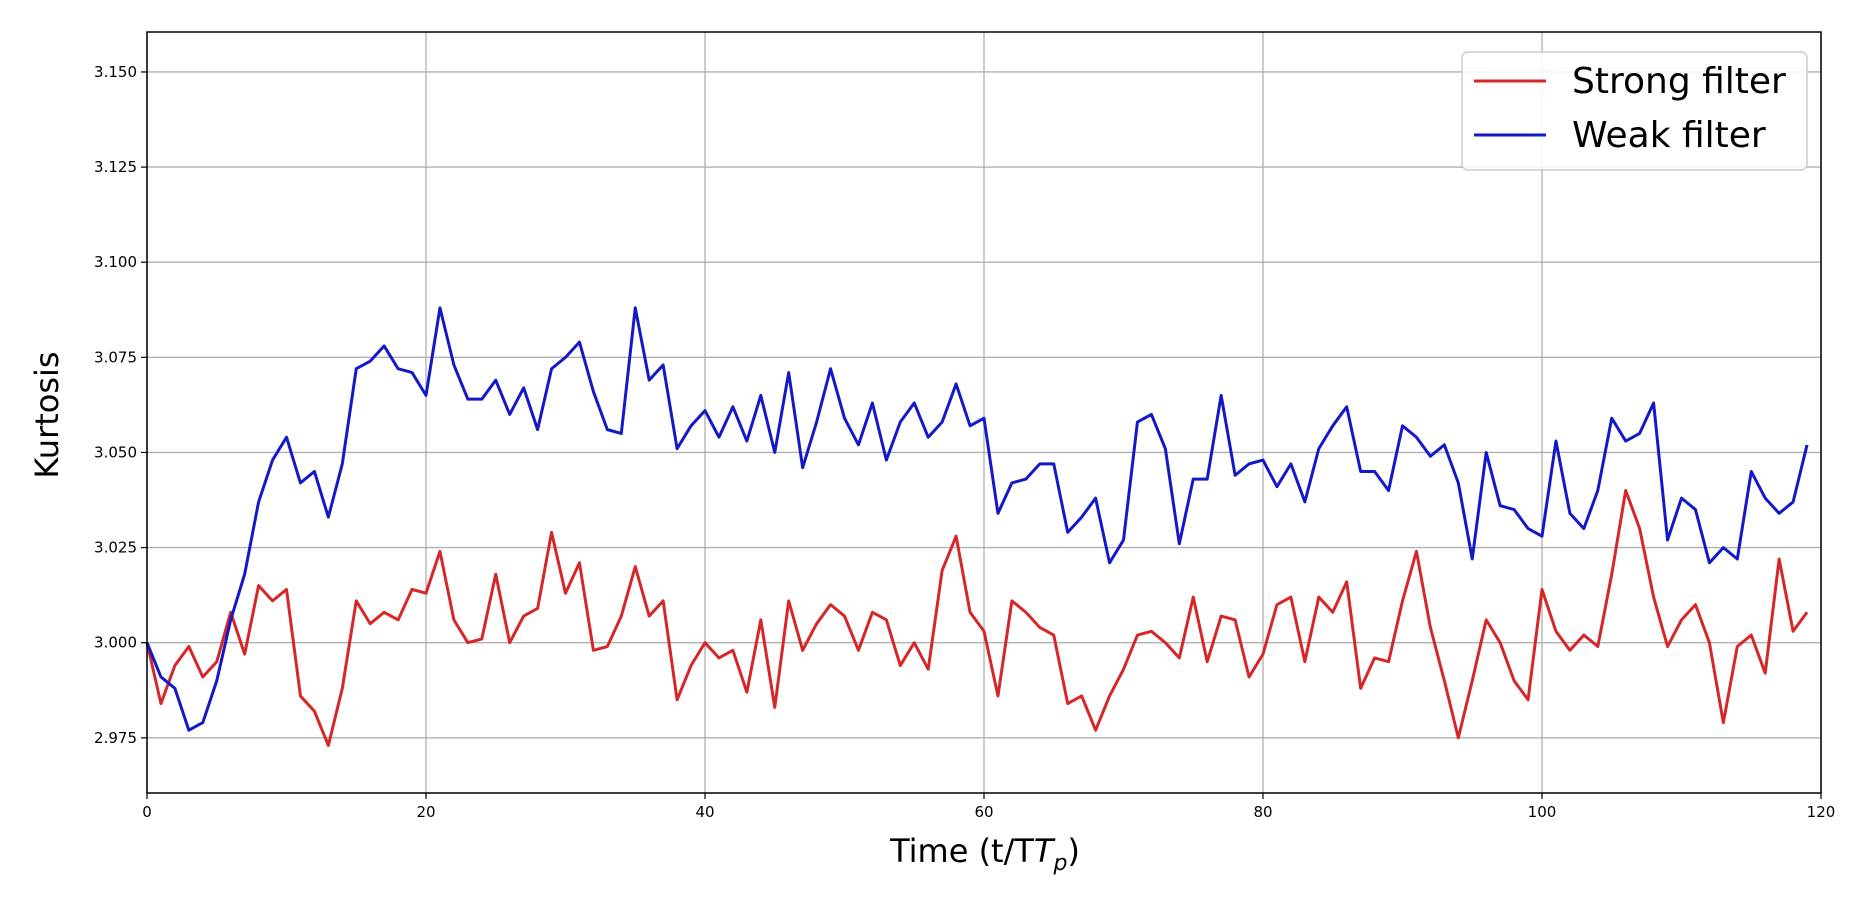  I want to click on y-tick-label: 3.050, so click(115, 452).